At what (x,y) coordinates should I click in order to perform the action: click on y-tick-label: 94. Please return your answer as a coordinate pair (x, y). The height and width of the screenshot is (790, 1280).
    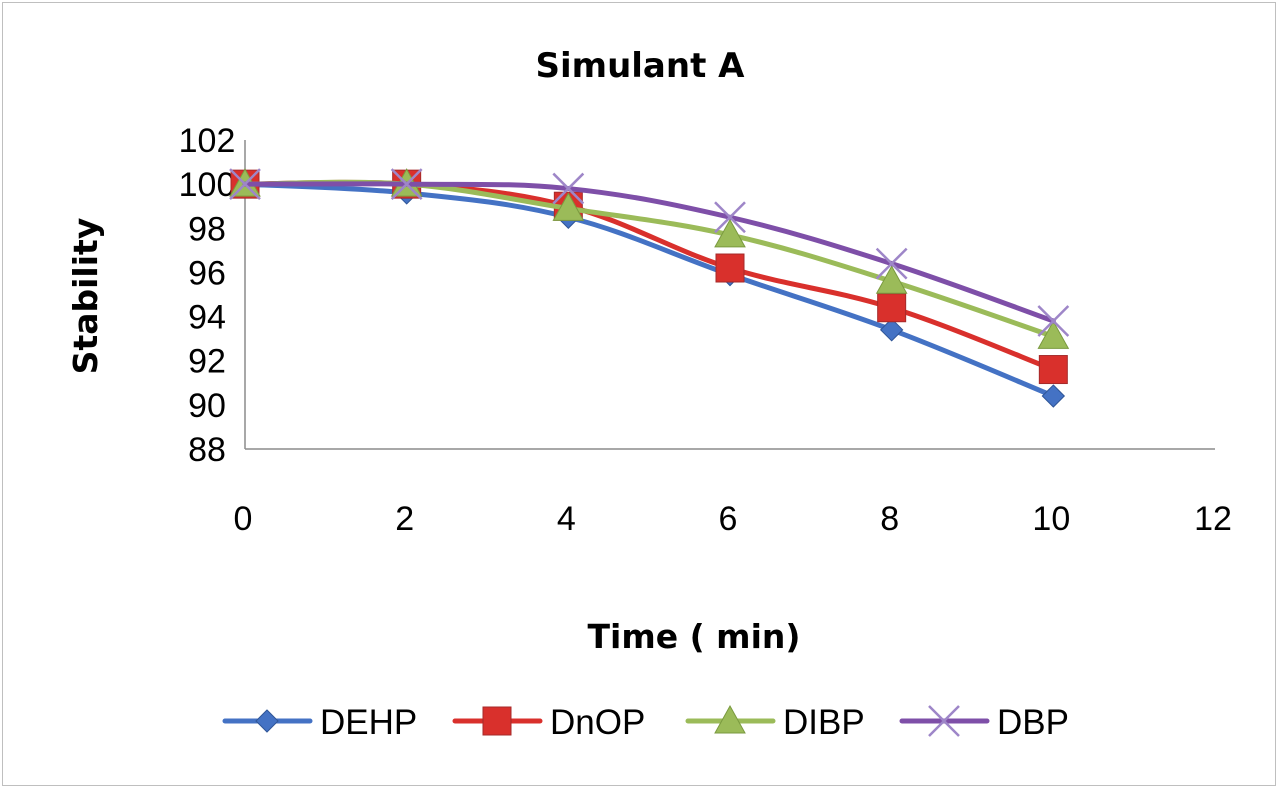
    Looking at the image, I should click on (207, 318).